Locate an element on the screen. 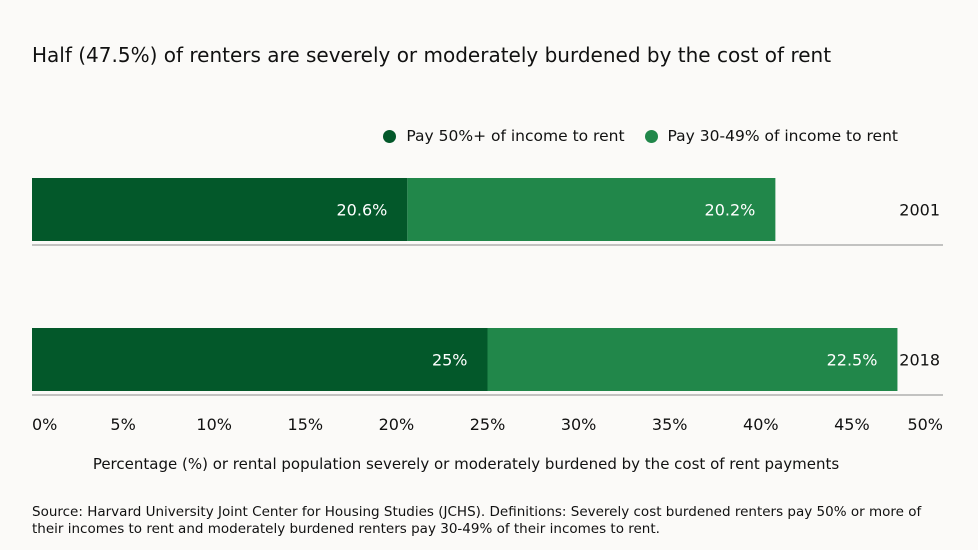 The image size is (978, 550). bar-label-2018-series-2: 22.5% is located at coordinates (852, 360).